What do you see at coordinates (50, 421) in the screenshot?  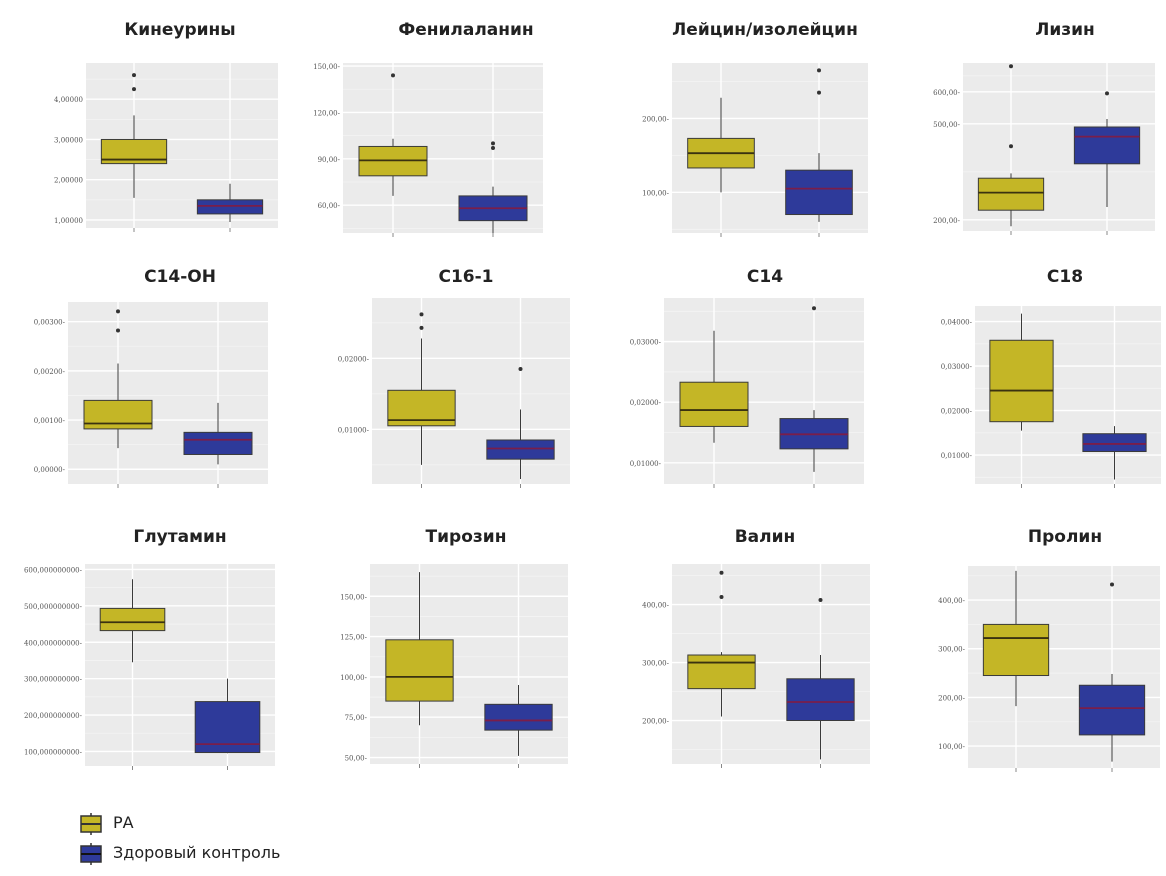 I see `y-tick-label: 0,00100-` at bounding box center [50, 421].